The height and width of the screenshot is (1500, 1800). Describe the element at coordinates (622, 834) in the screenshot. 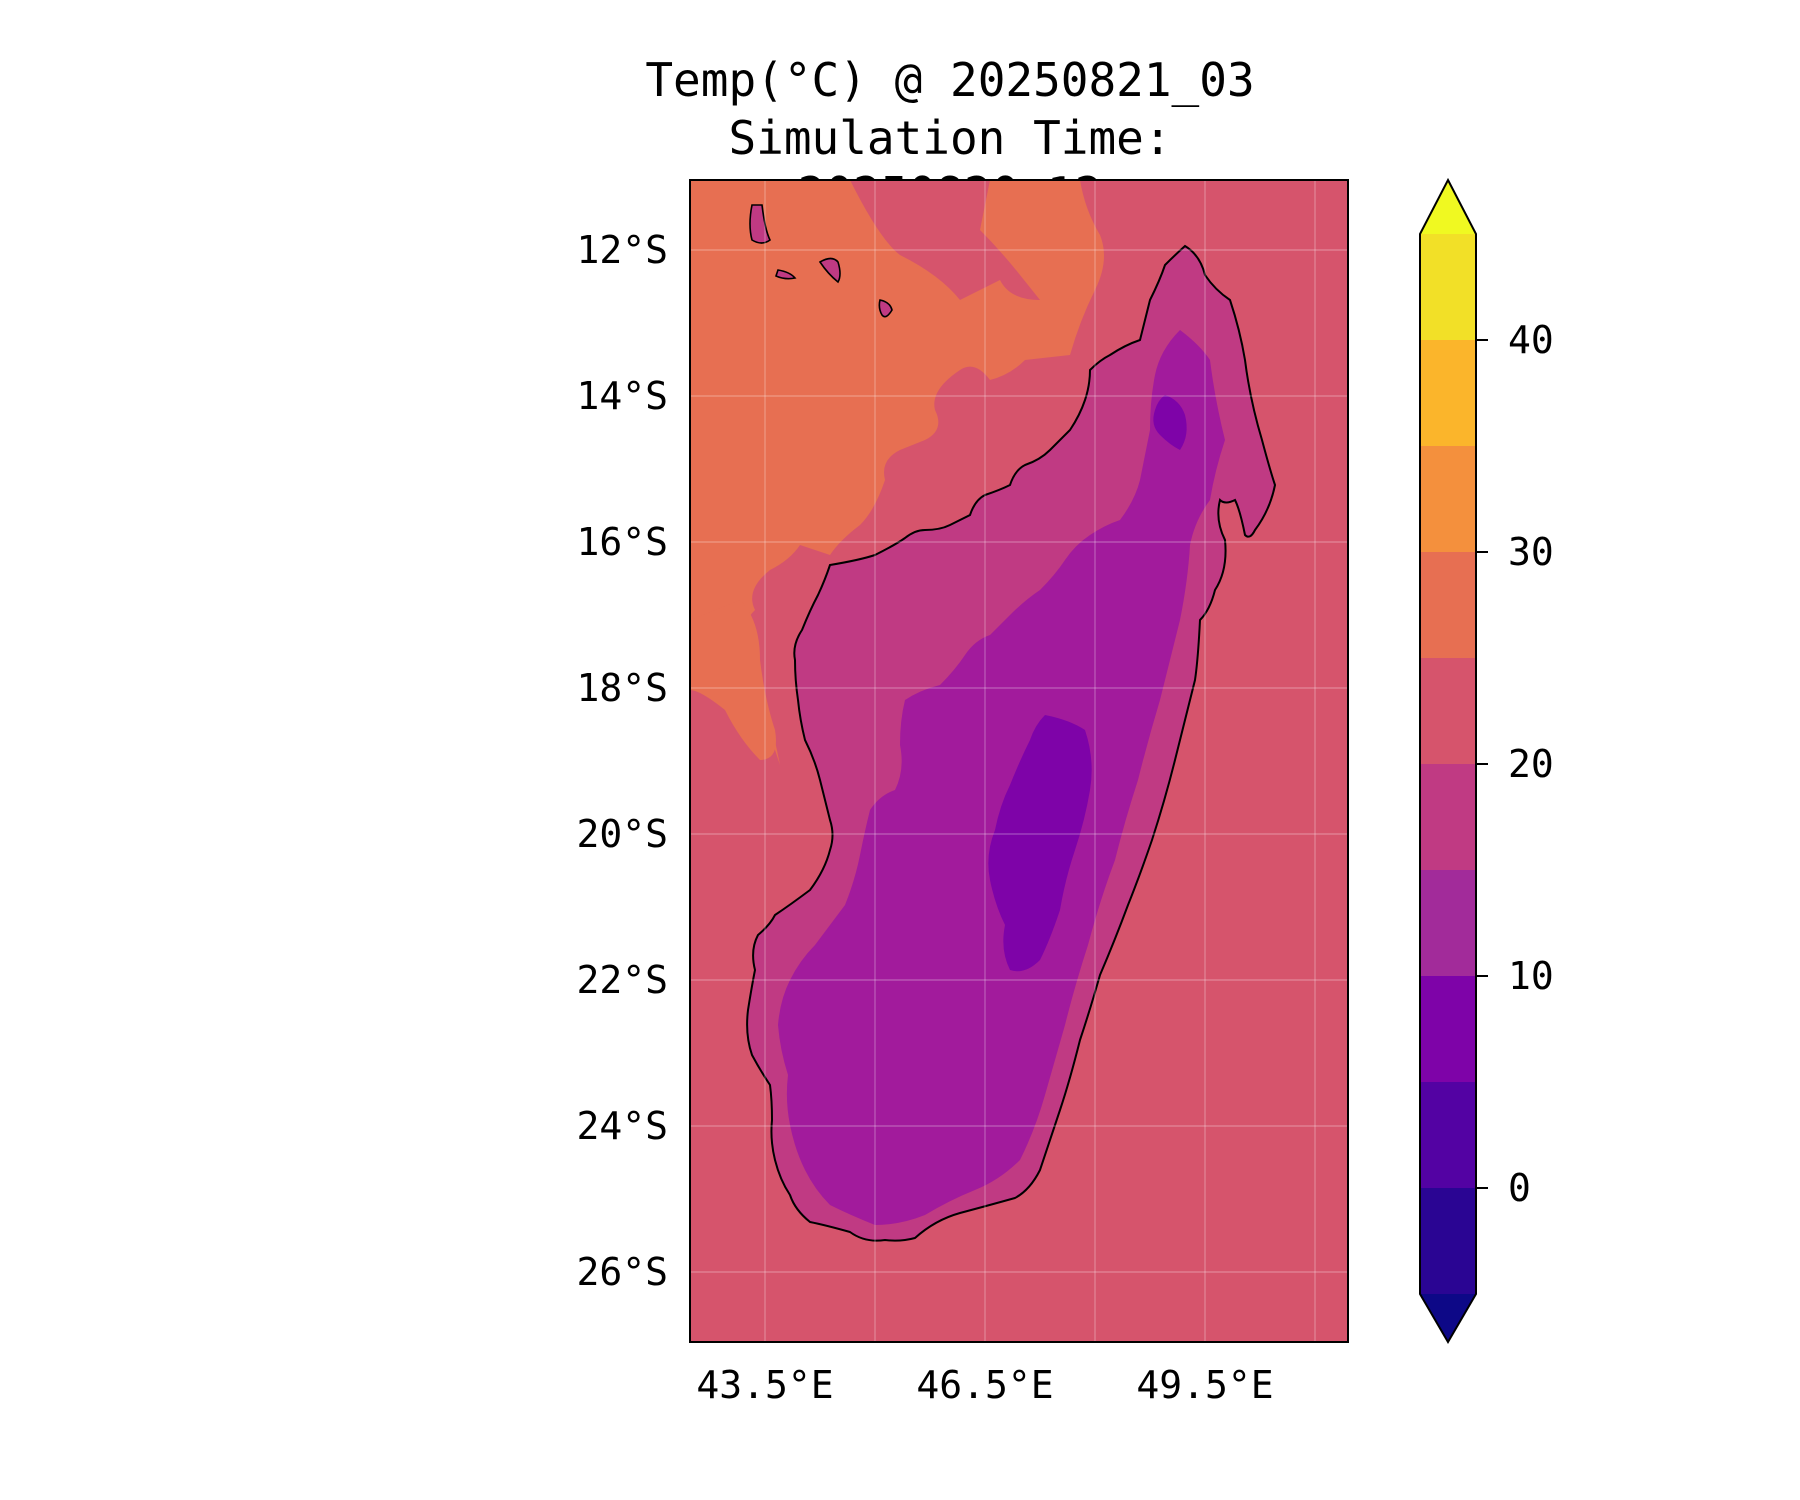

I see `lat-tick-label: 20°S` at that location.